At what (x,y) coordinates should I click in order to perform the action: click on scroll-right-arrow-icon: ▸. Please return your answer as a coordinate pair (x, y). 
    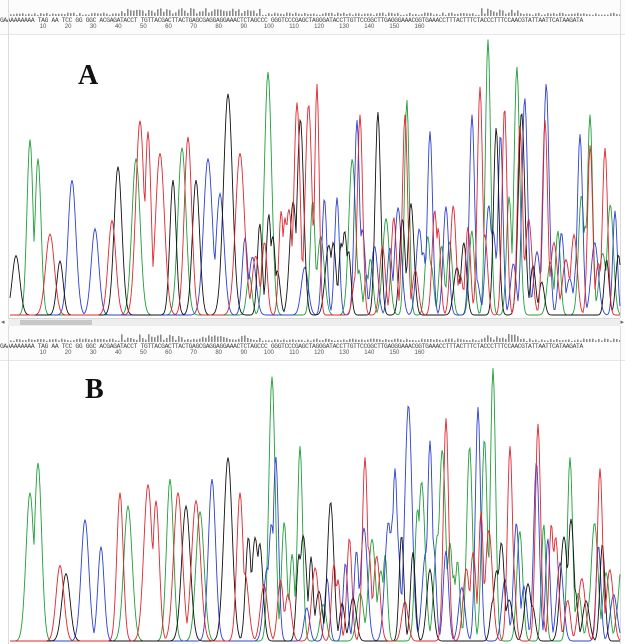
    Looking at the image, I should click on (622, 322).